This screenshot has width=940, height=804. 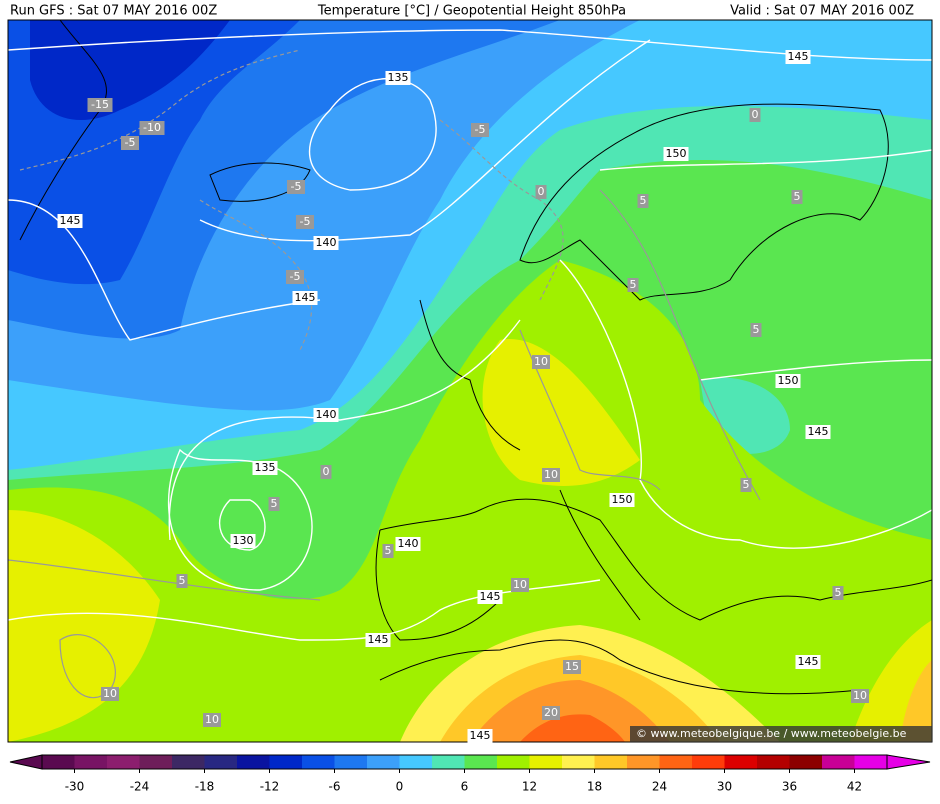 What do you see at coordinates (594, 787) in the screenshot?
I see `colorbar-tick-label: 18` at bounding box center [594, 787].